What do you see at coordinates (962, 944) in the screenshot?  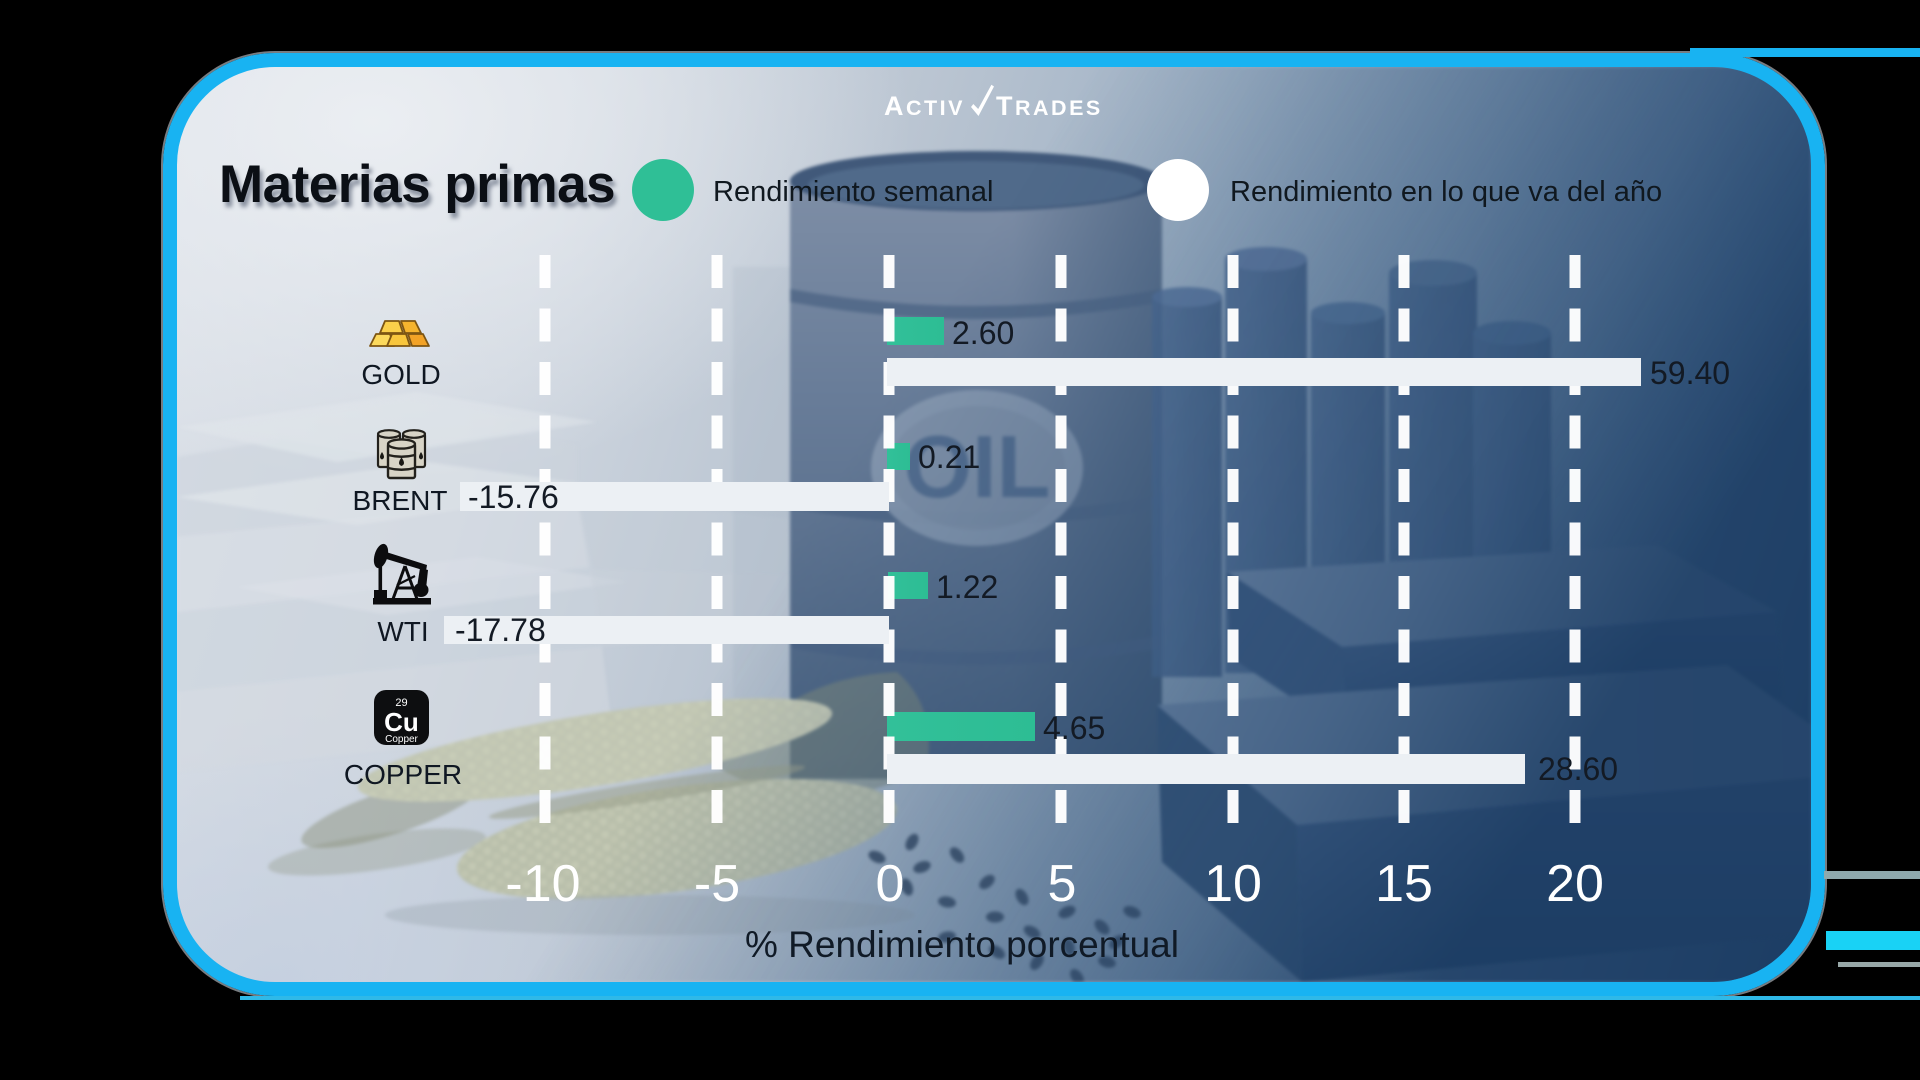 I see `svg-text: % Rendimiento porcentual` at bounding box center [962, 944].